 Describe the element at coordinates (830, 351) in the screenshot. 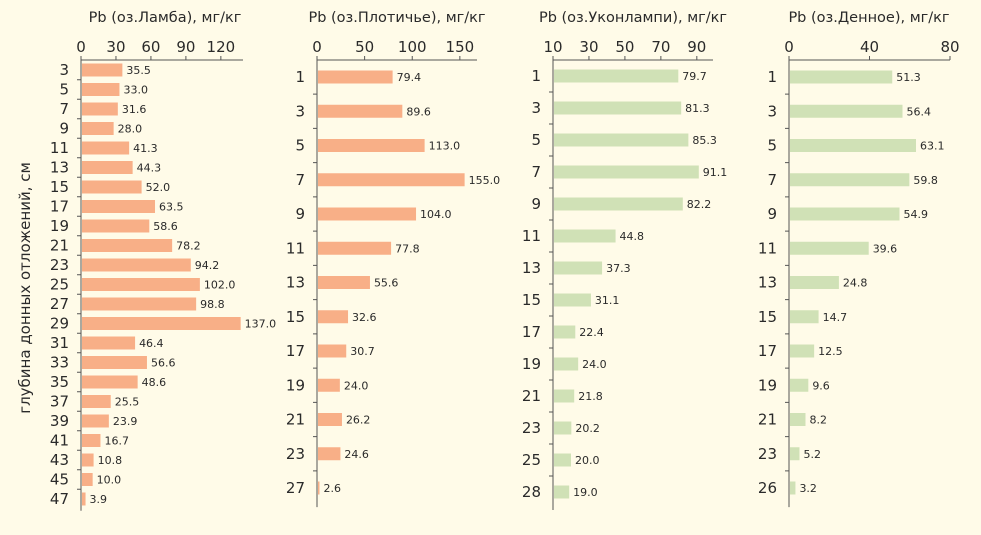

I see `data-label: 12.5` at that location.